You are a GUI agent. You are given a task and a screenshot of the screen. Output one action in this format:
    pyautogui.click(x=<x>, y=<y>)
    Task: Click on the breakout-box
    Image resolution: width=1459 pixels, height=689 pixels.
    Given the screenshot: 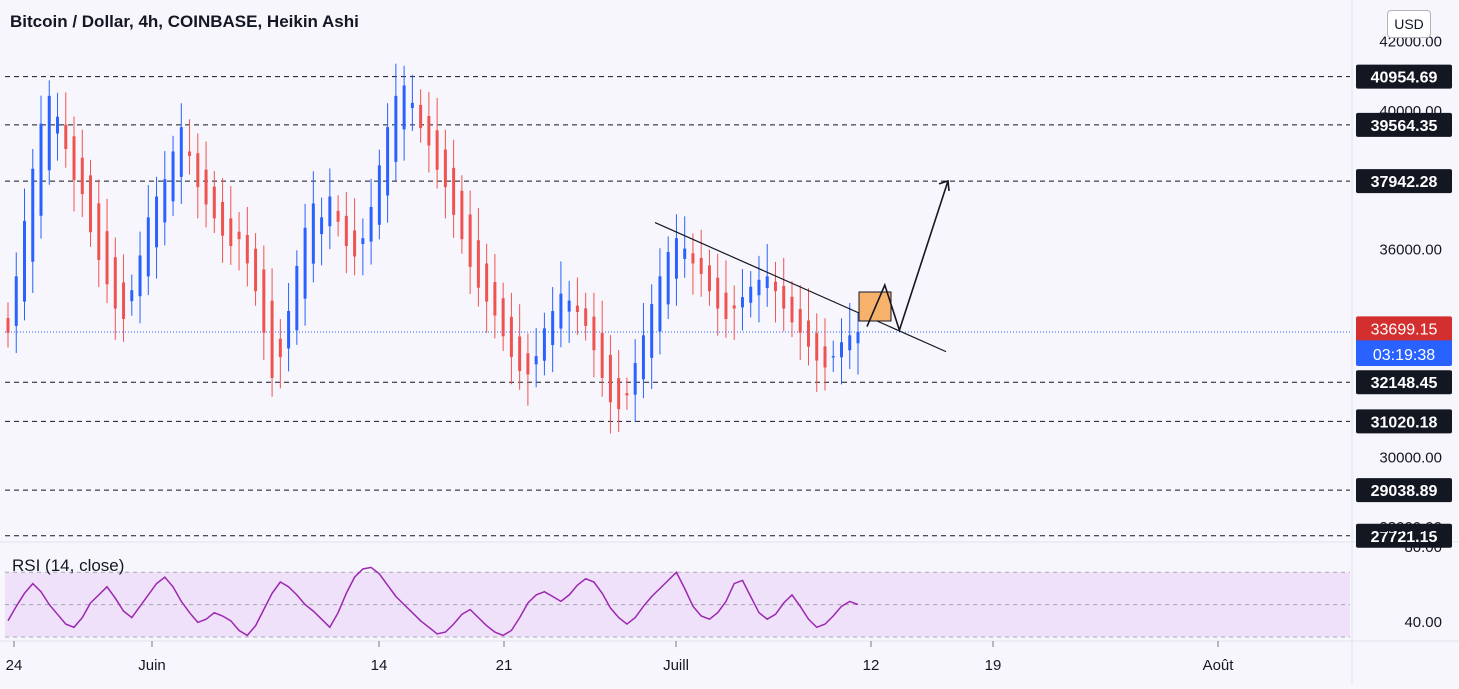 What is the action you would take?
    pyautogui.click(x=875, y=306)
    